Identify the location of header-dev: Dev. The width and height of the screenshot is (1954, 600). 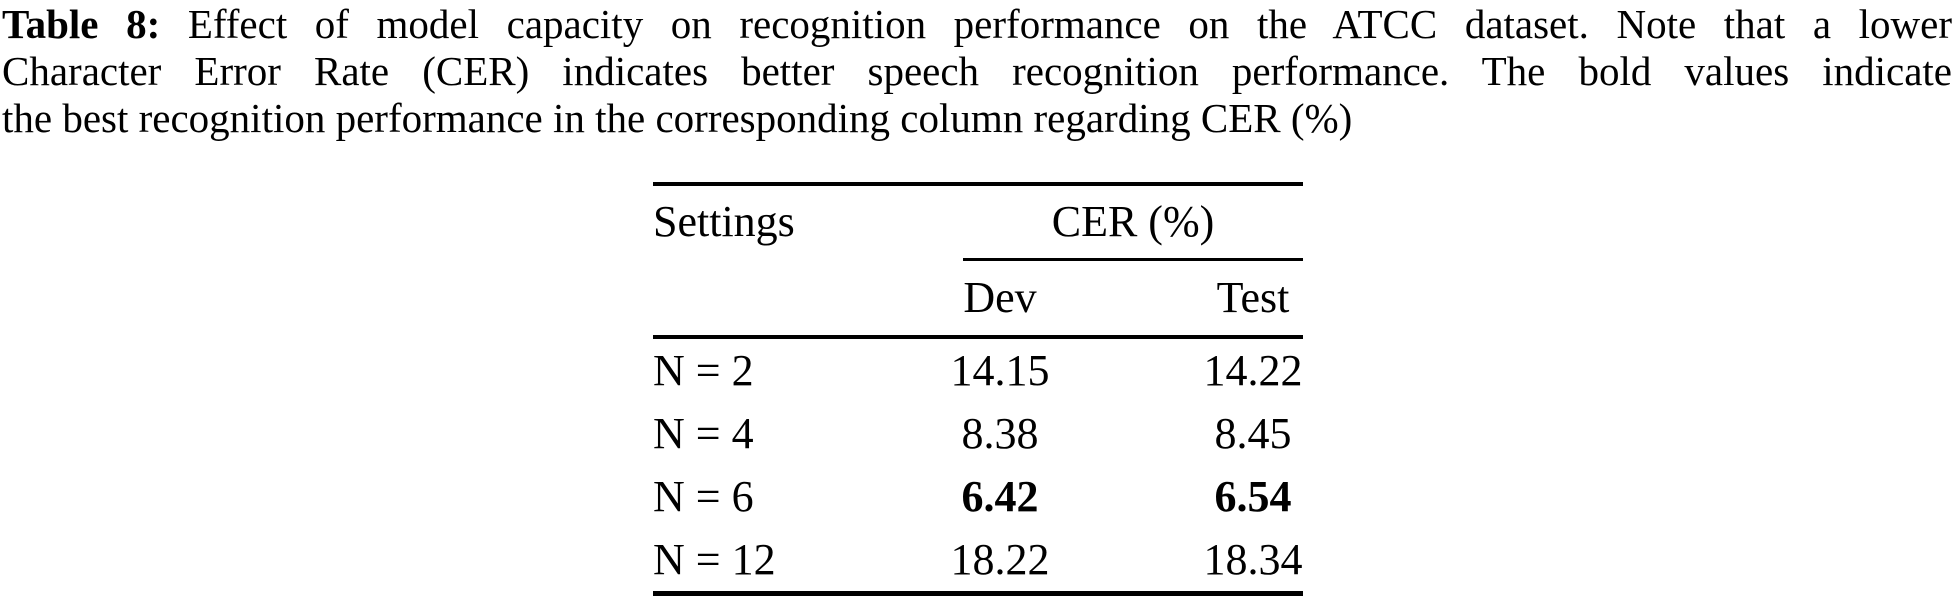
(1000, 297).